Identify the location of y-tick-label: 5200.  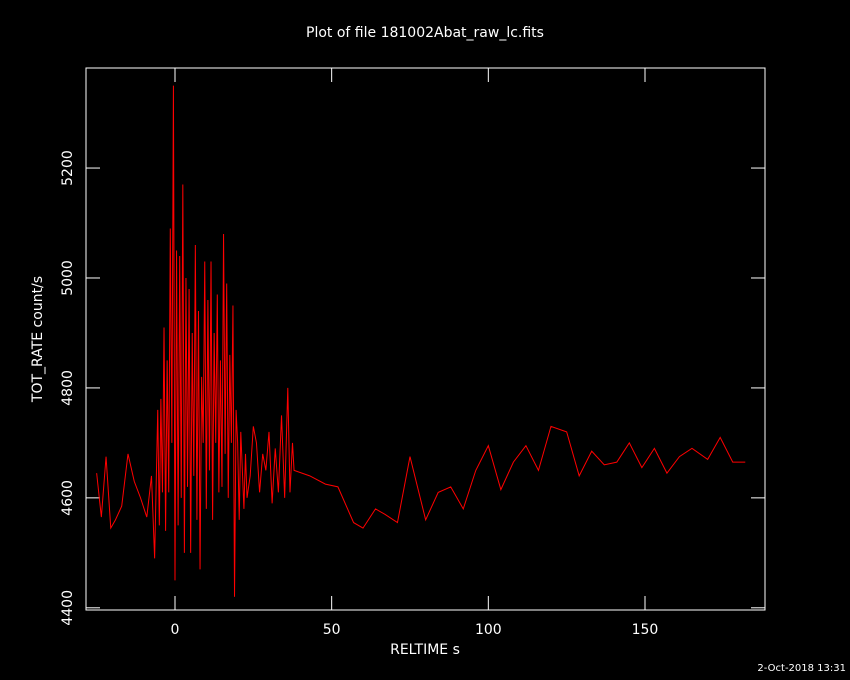
(68, 168).